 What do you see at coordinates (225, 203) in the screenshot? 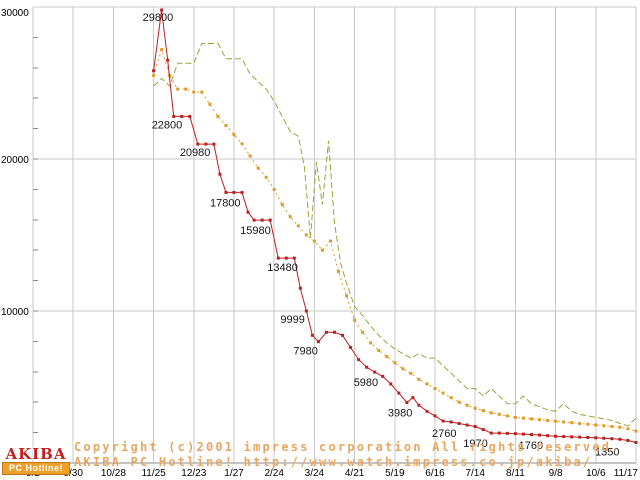
I see `price-label: 17800` at bounding box center [225, 203].